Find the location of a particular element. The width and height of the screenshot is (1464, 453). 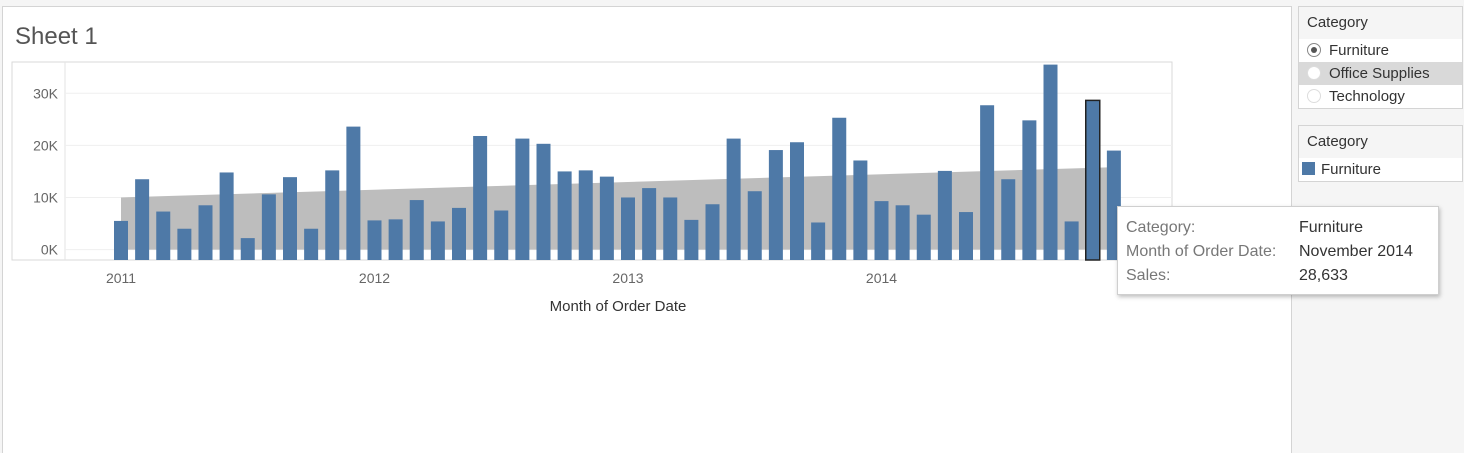

y-tick-label: 0K is located at coordinates (50, 250).